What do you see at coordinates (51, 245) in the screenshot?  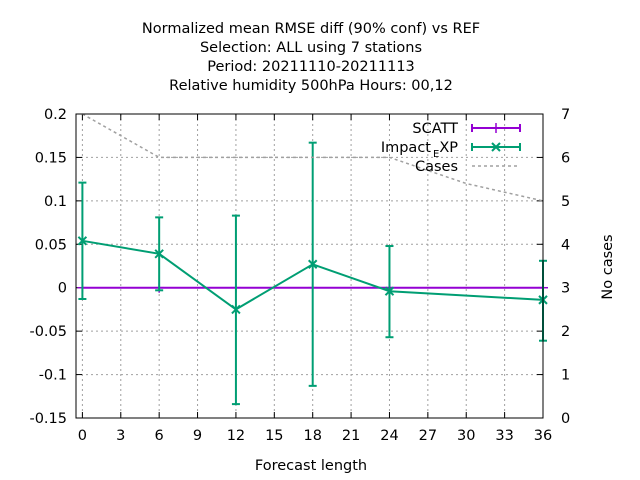 I see `y-tick-label: 0.05` at bounding box center [51, 245].